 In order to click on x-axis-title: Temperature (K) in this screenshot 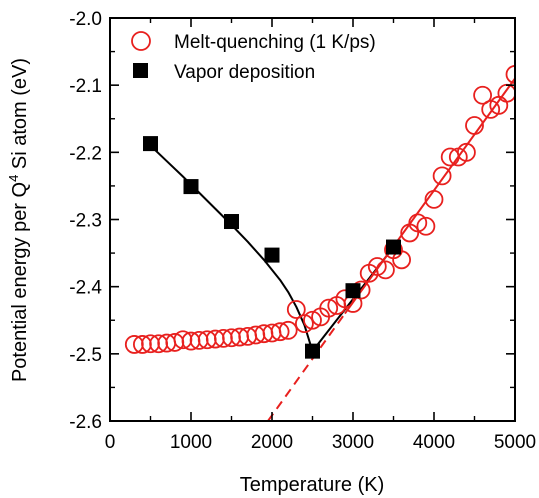, I will do `click(312, 485)`.